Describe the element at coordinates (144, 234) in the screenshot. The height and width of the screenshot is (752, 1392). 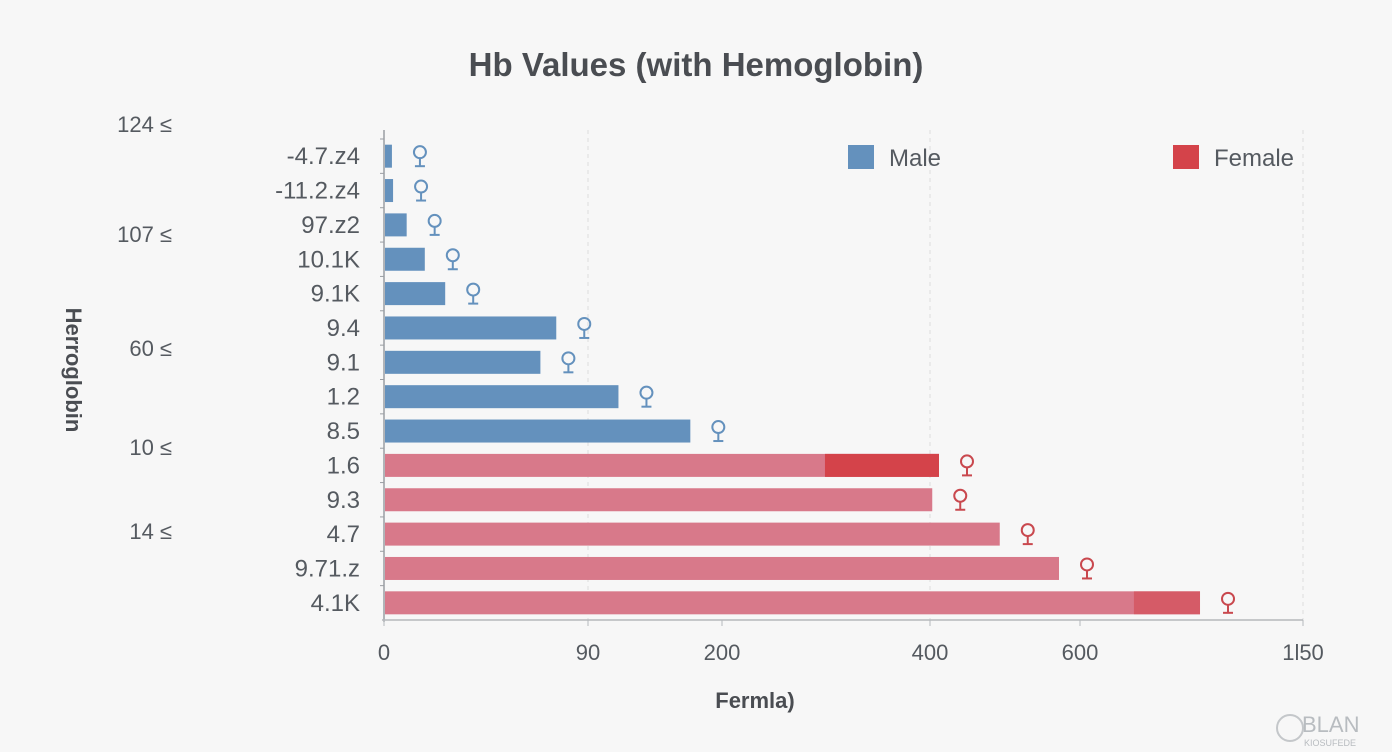
I see `outer-y-label: 107 ≤` at that location.